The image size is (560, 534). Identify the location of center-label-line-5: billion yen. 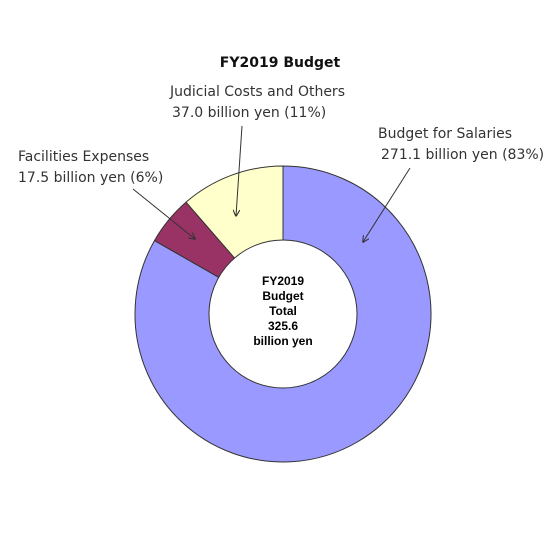
(282, 341).